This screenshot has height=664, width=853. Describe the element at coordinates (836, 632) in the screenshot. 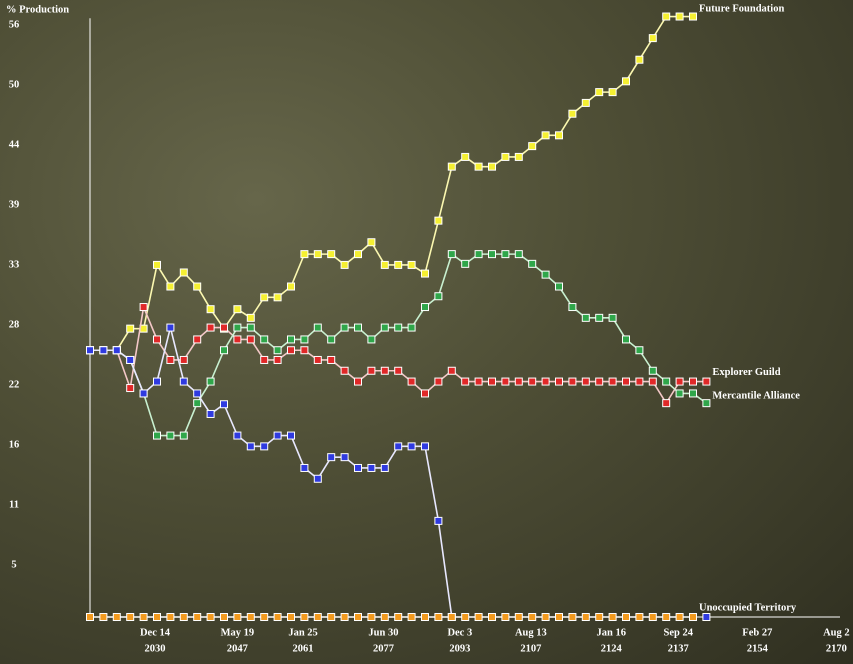

I see `x-tick-label: Aug 2` at that location.